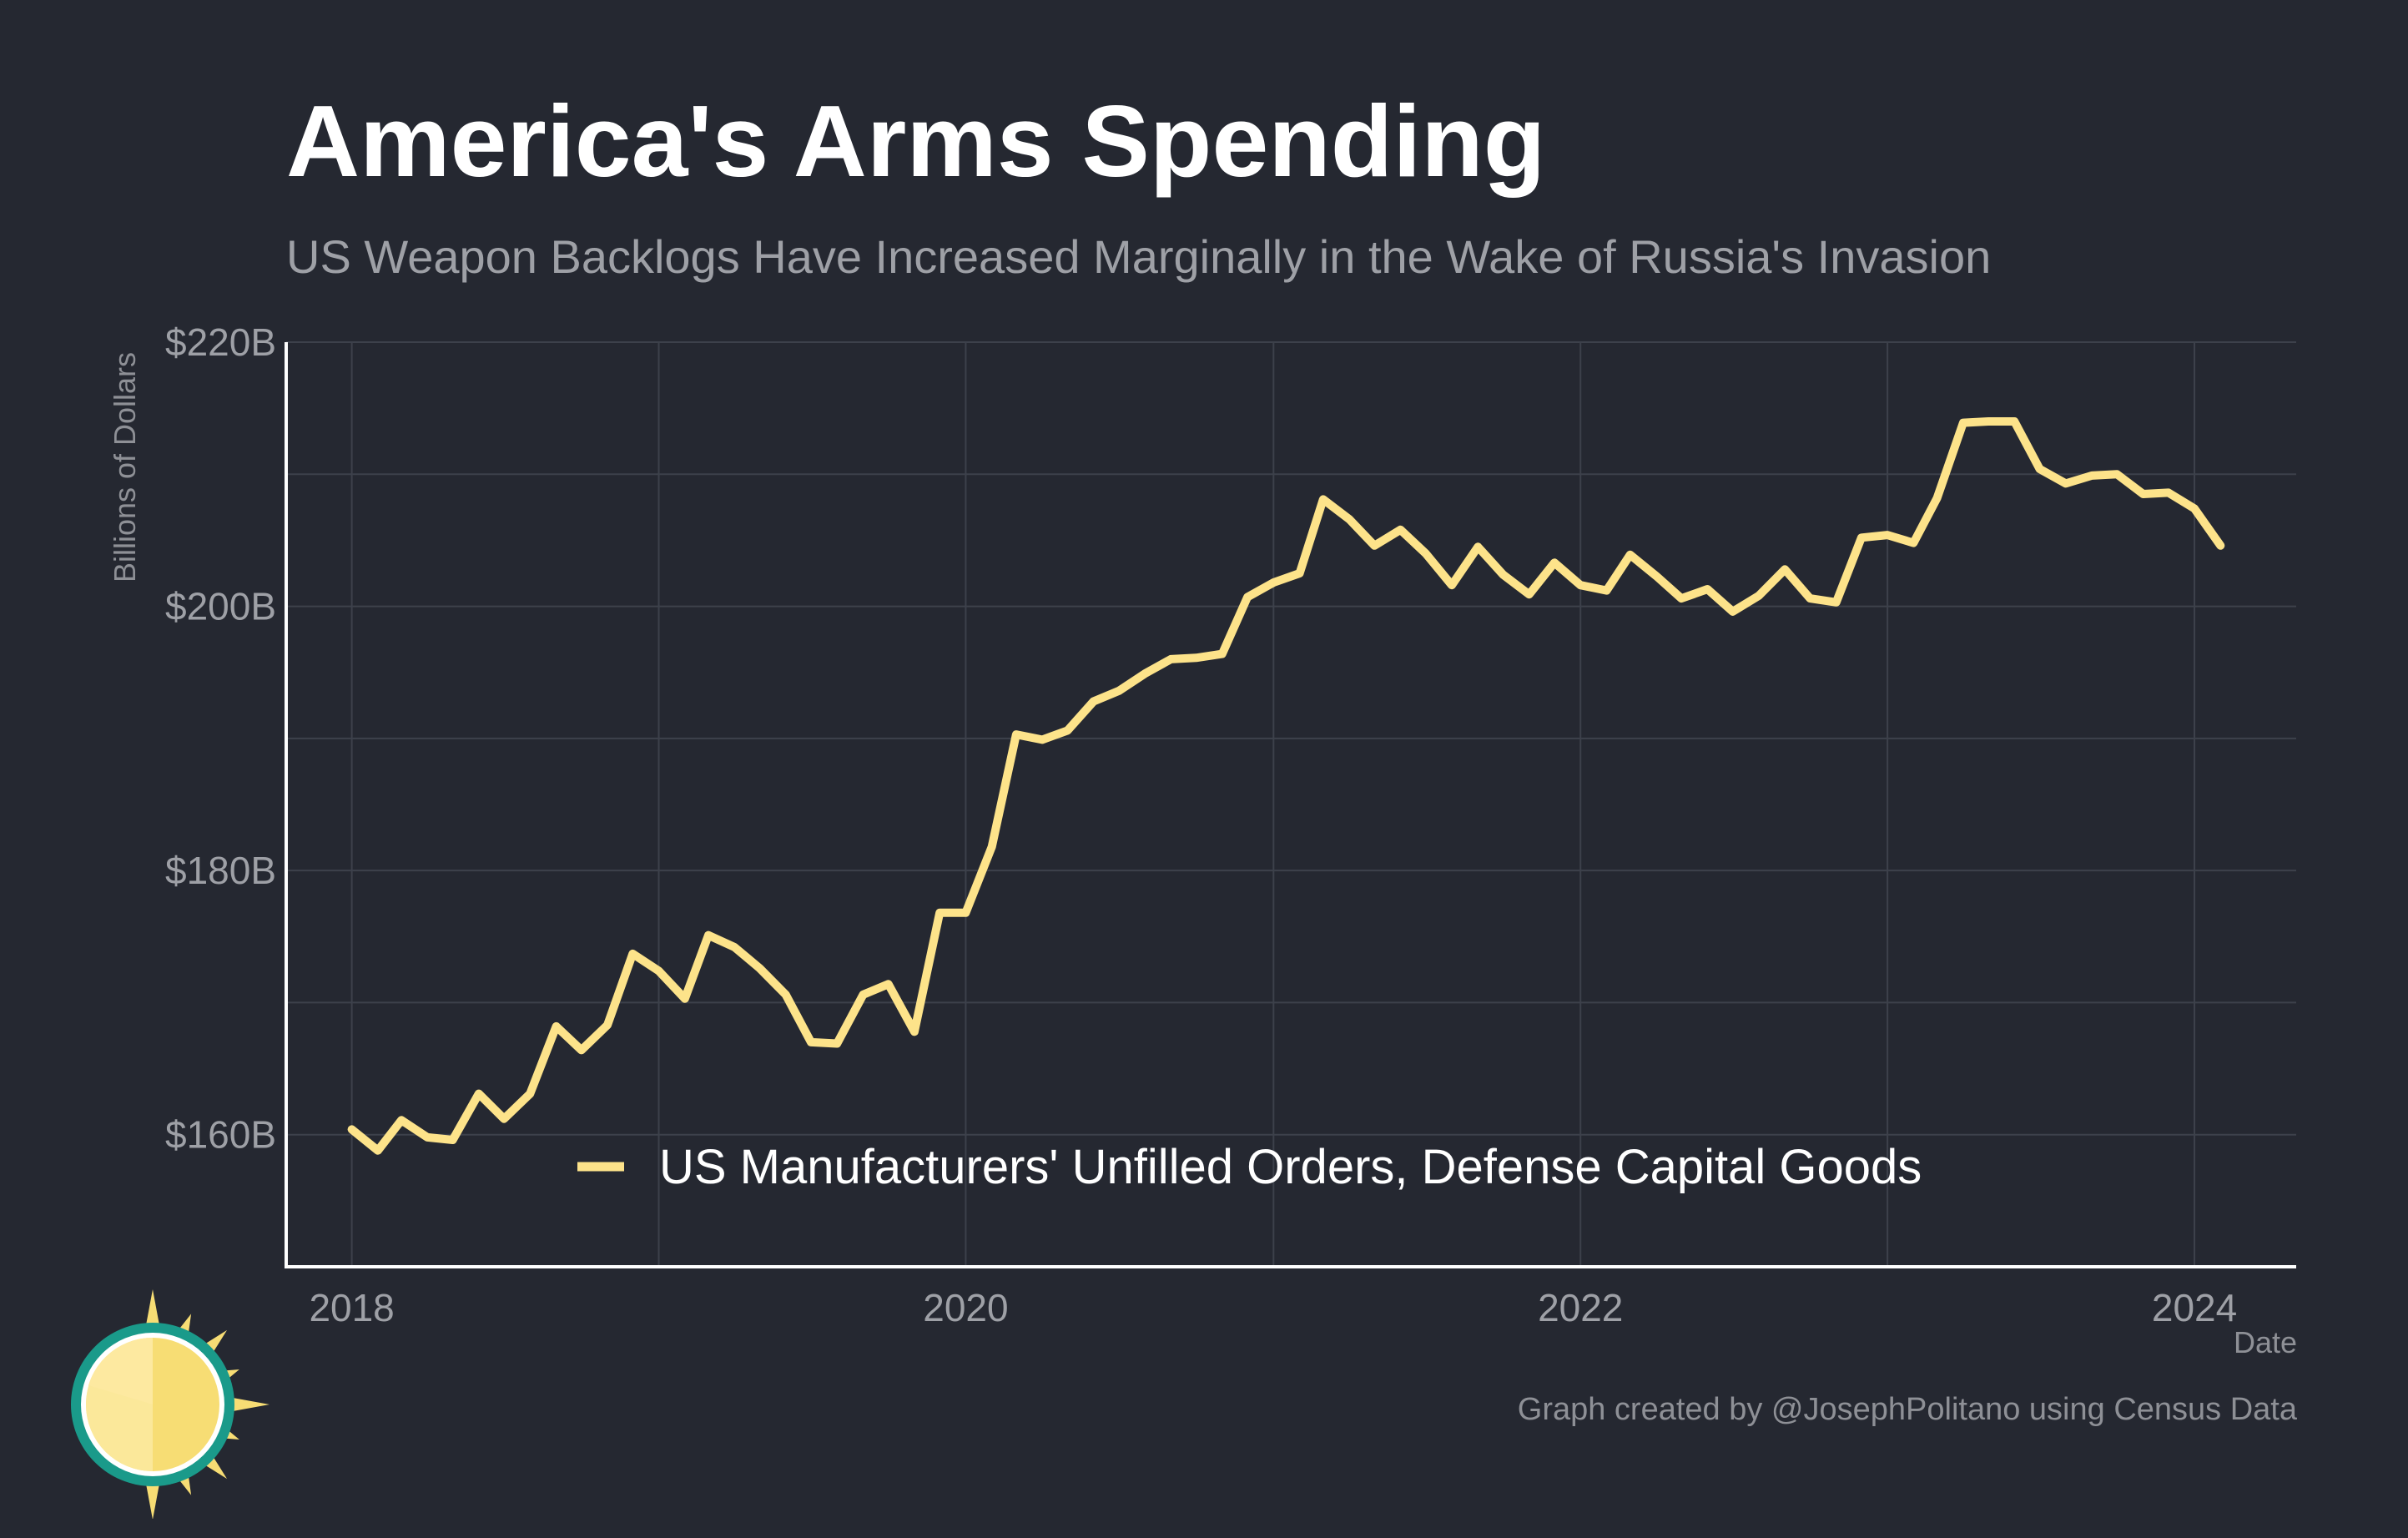  I want to click on x-axis-label: Date, so click(2265, 1342).